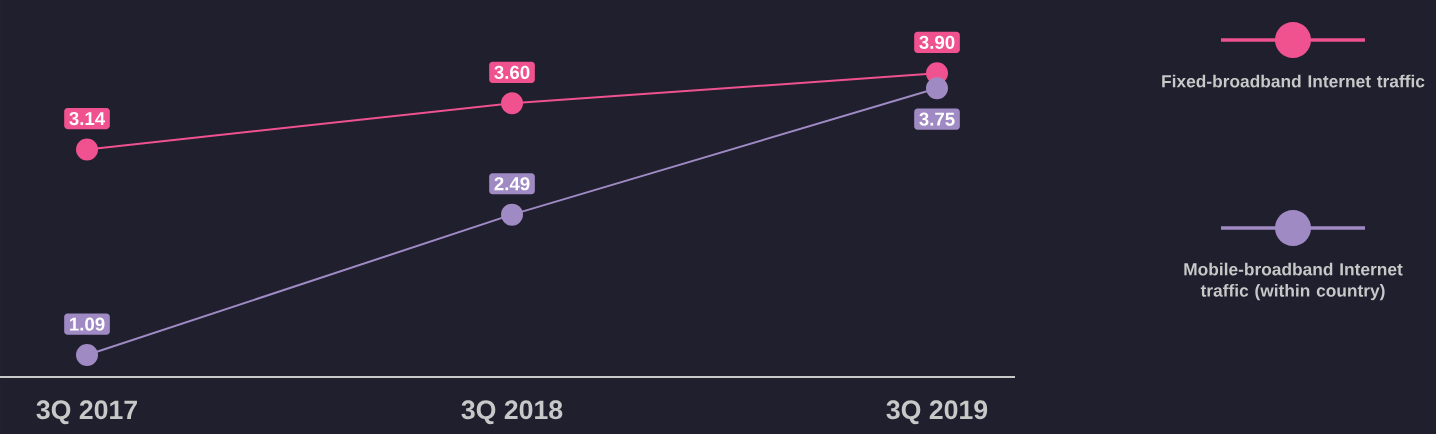  What do you see at coordinates (512, 412) in the screenshot?
I see `x-tick-label: 3Q 2018` at bounding box center [512, 412].